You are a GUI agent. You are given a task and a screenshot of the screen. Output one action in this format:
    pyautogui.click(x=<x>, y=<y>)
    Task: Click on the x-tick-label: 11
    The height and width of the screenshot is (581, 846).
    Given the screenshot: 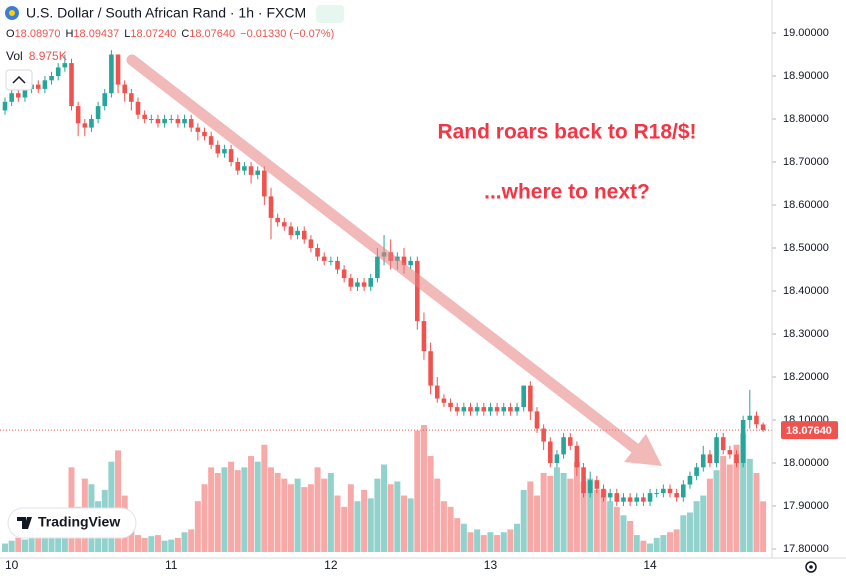 What is the action you would take?
    pyautogui.click(x=171, y=565)
    